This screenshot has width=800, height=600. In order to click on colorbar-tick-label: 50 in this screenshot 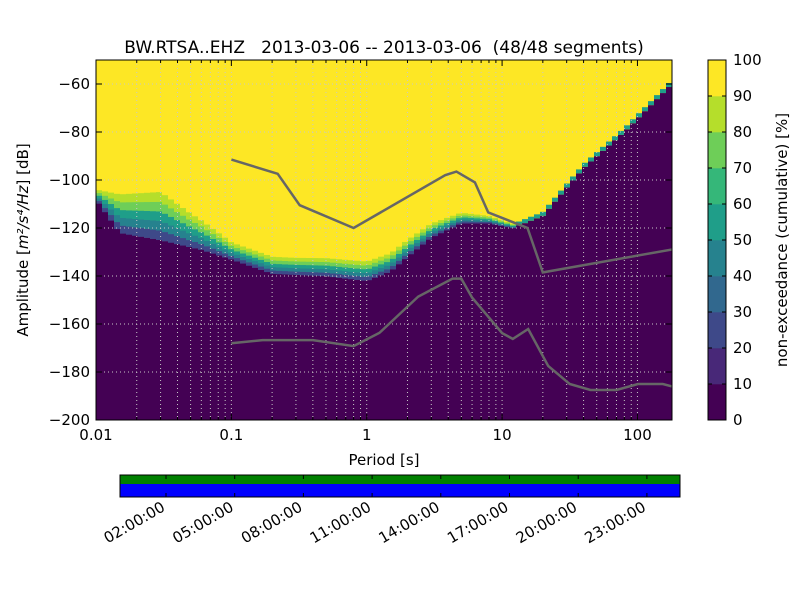, I will do `click(742, 240)`.